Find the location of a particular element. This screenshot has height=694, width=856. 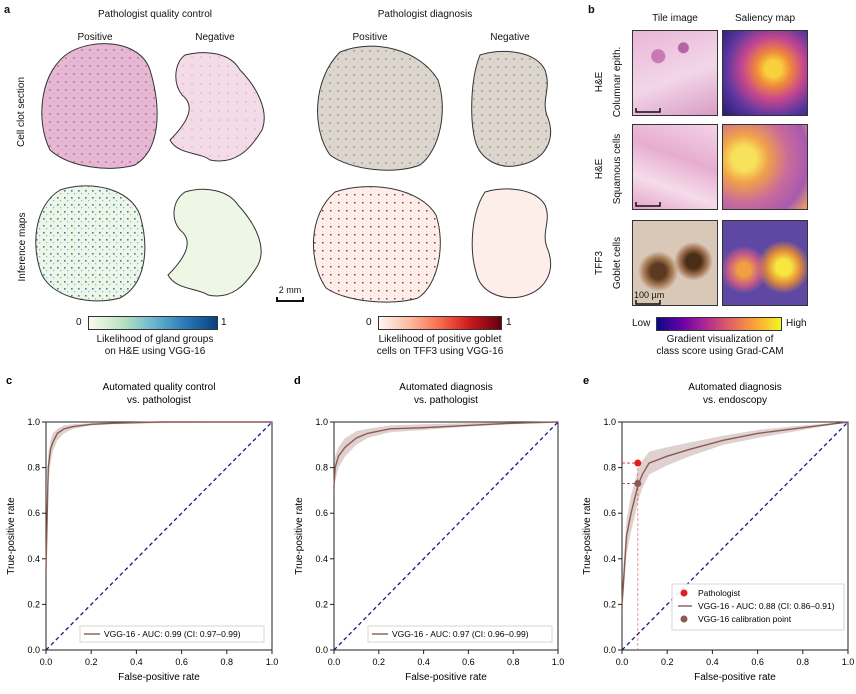

panel-e-ytick-label: 0.0 is located at coordinates (609, 650).